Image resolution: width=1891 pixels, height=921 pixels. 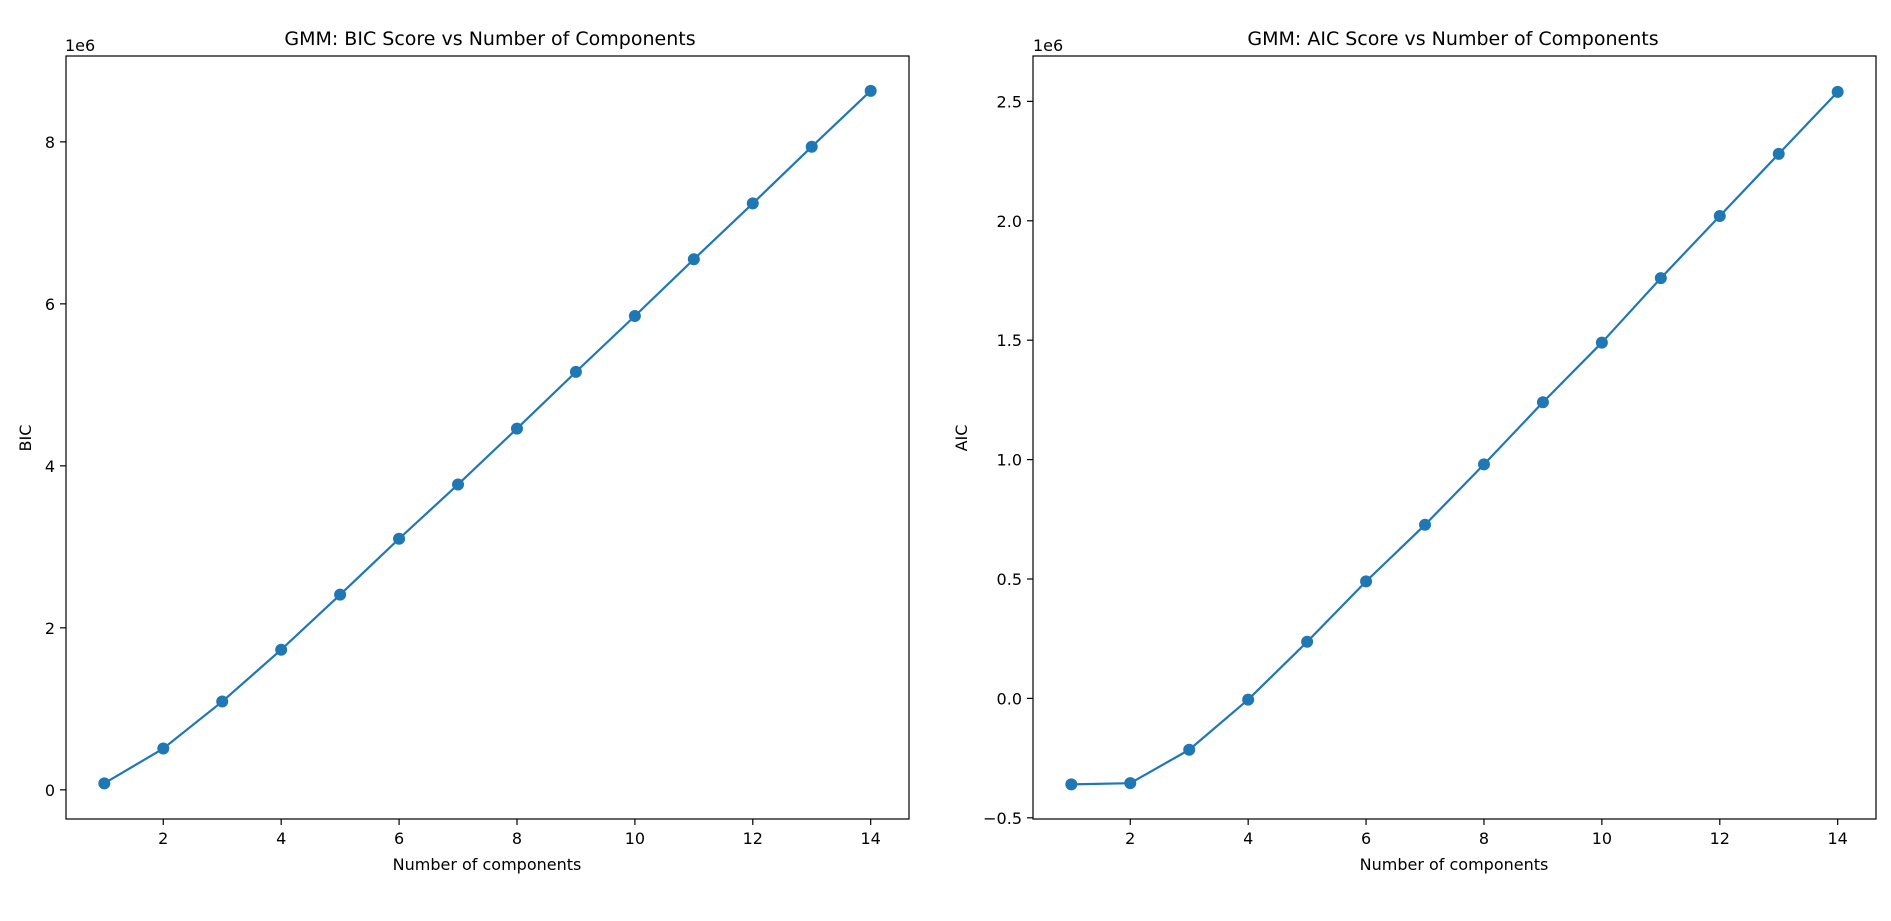 What do you see at coordinates (50, 304) in the screenshot?
I see `bic-y-tick-label: 6` at bounding box center [50, 304].